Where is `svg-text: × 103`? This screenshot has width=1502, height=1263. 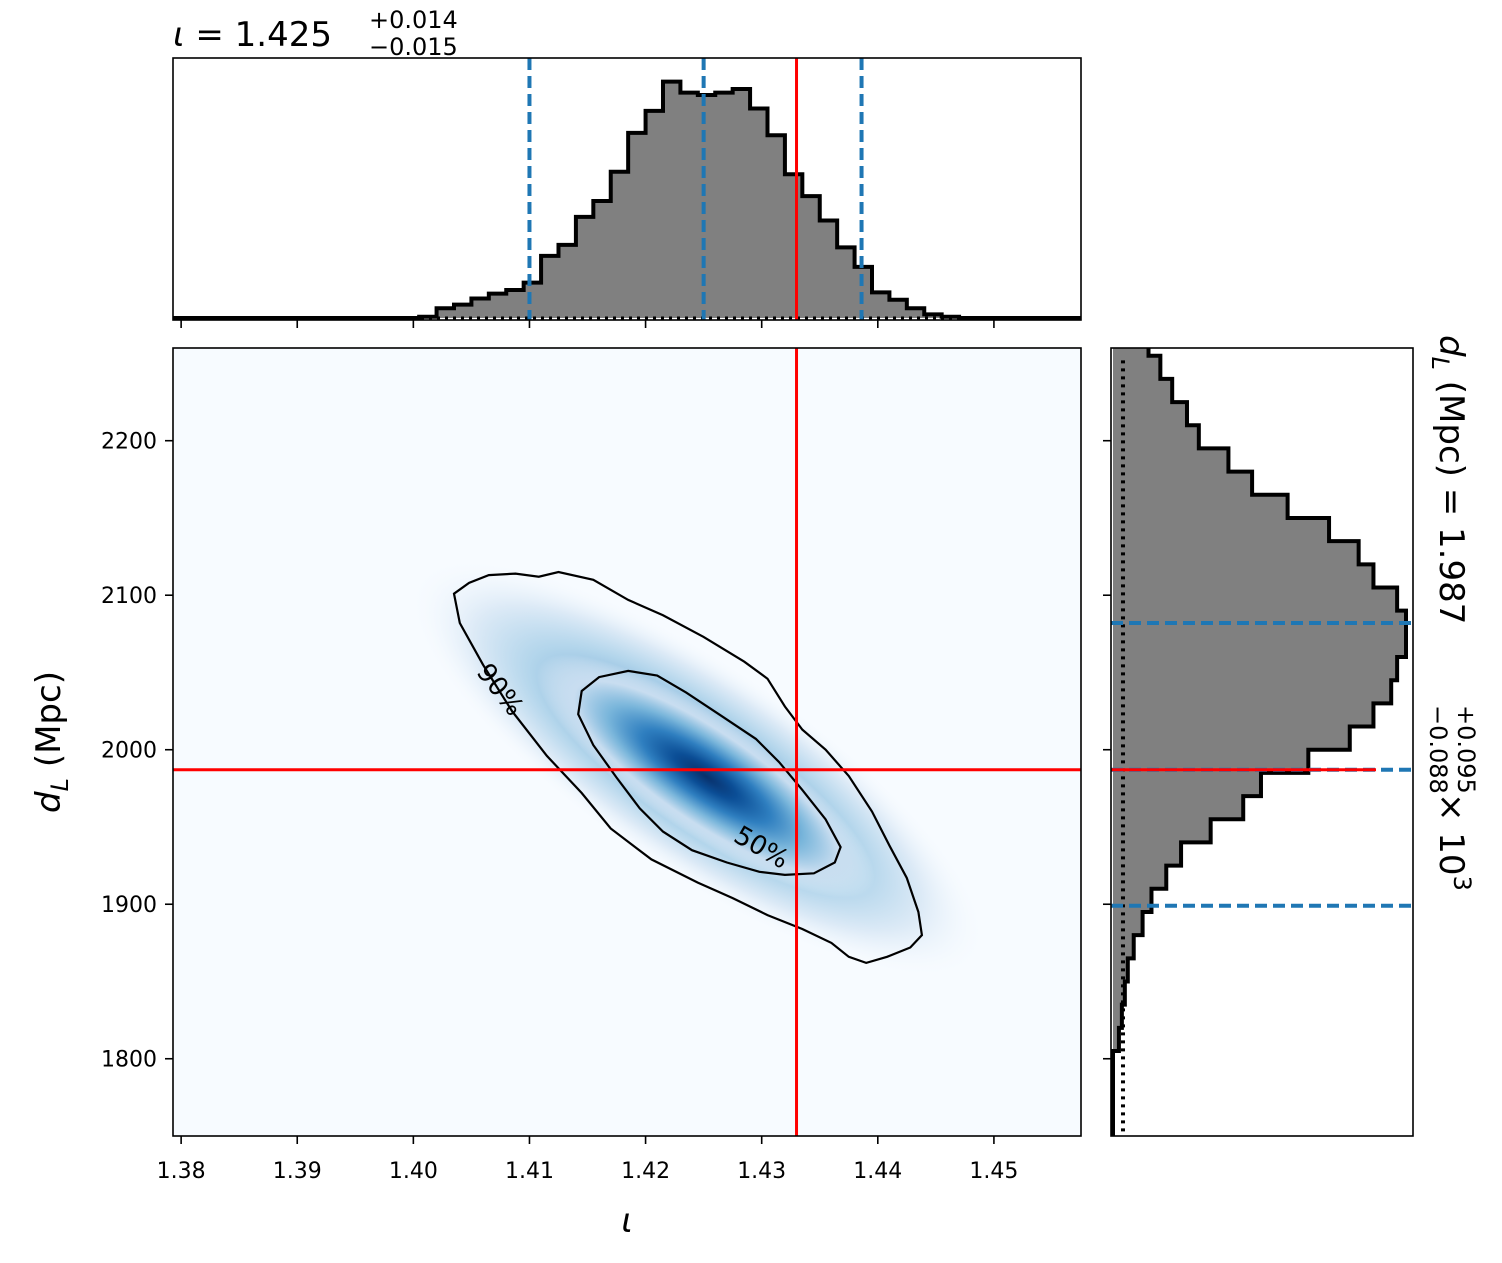
svg-text: × 103 is located at coordinates (1453, 842).